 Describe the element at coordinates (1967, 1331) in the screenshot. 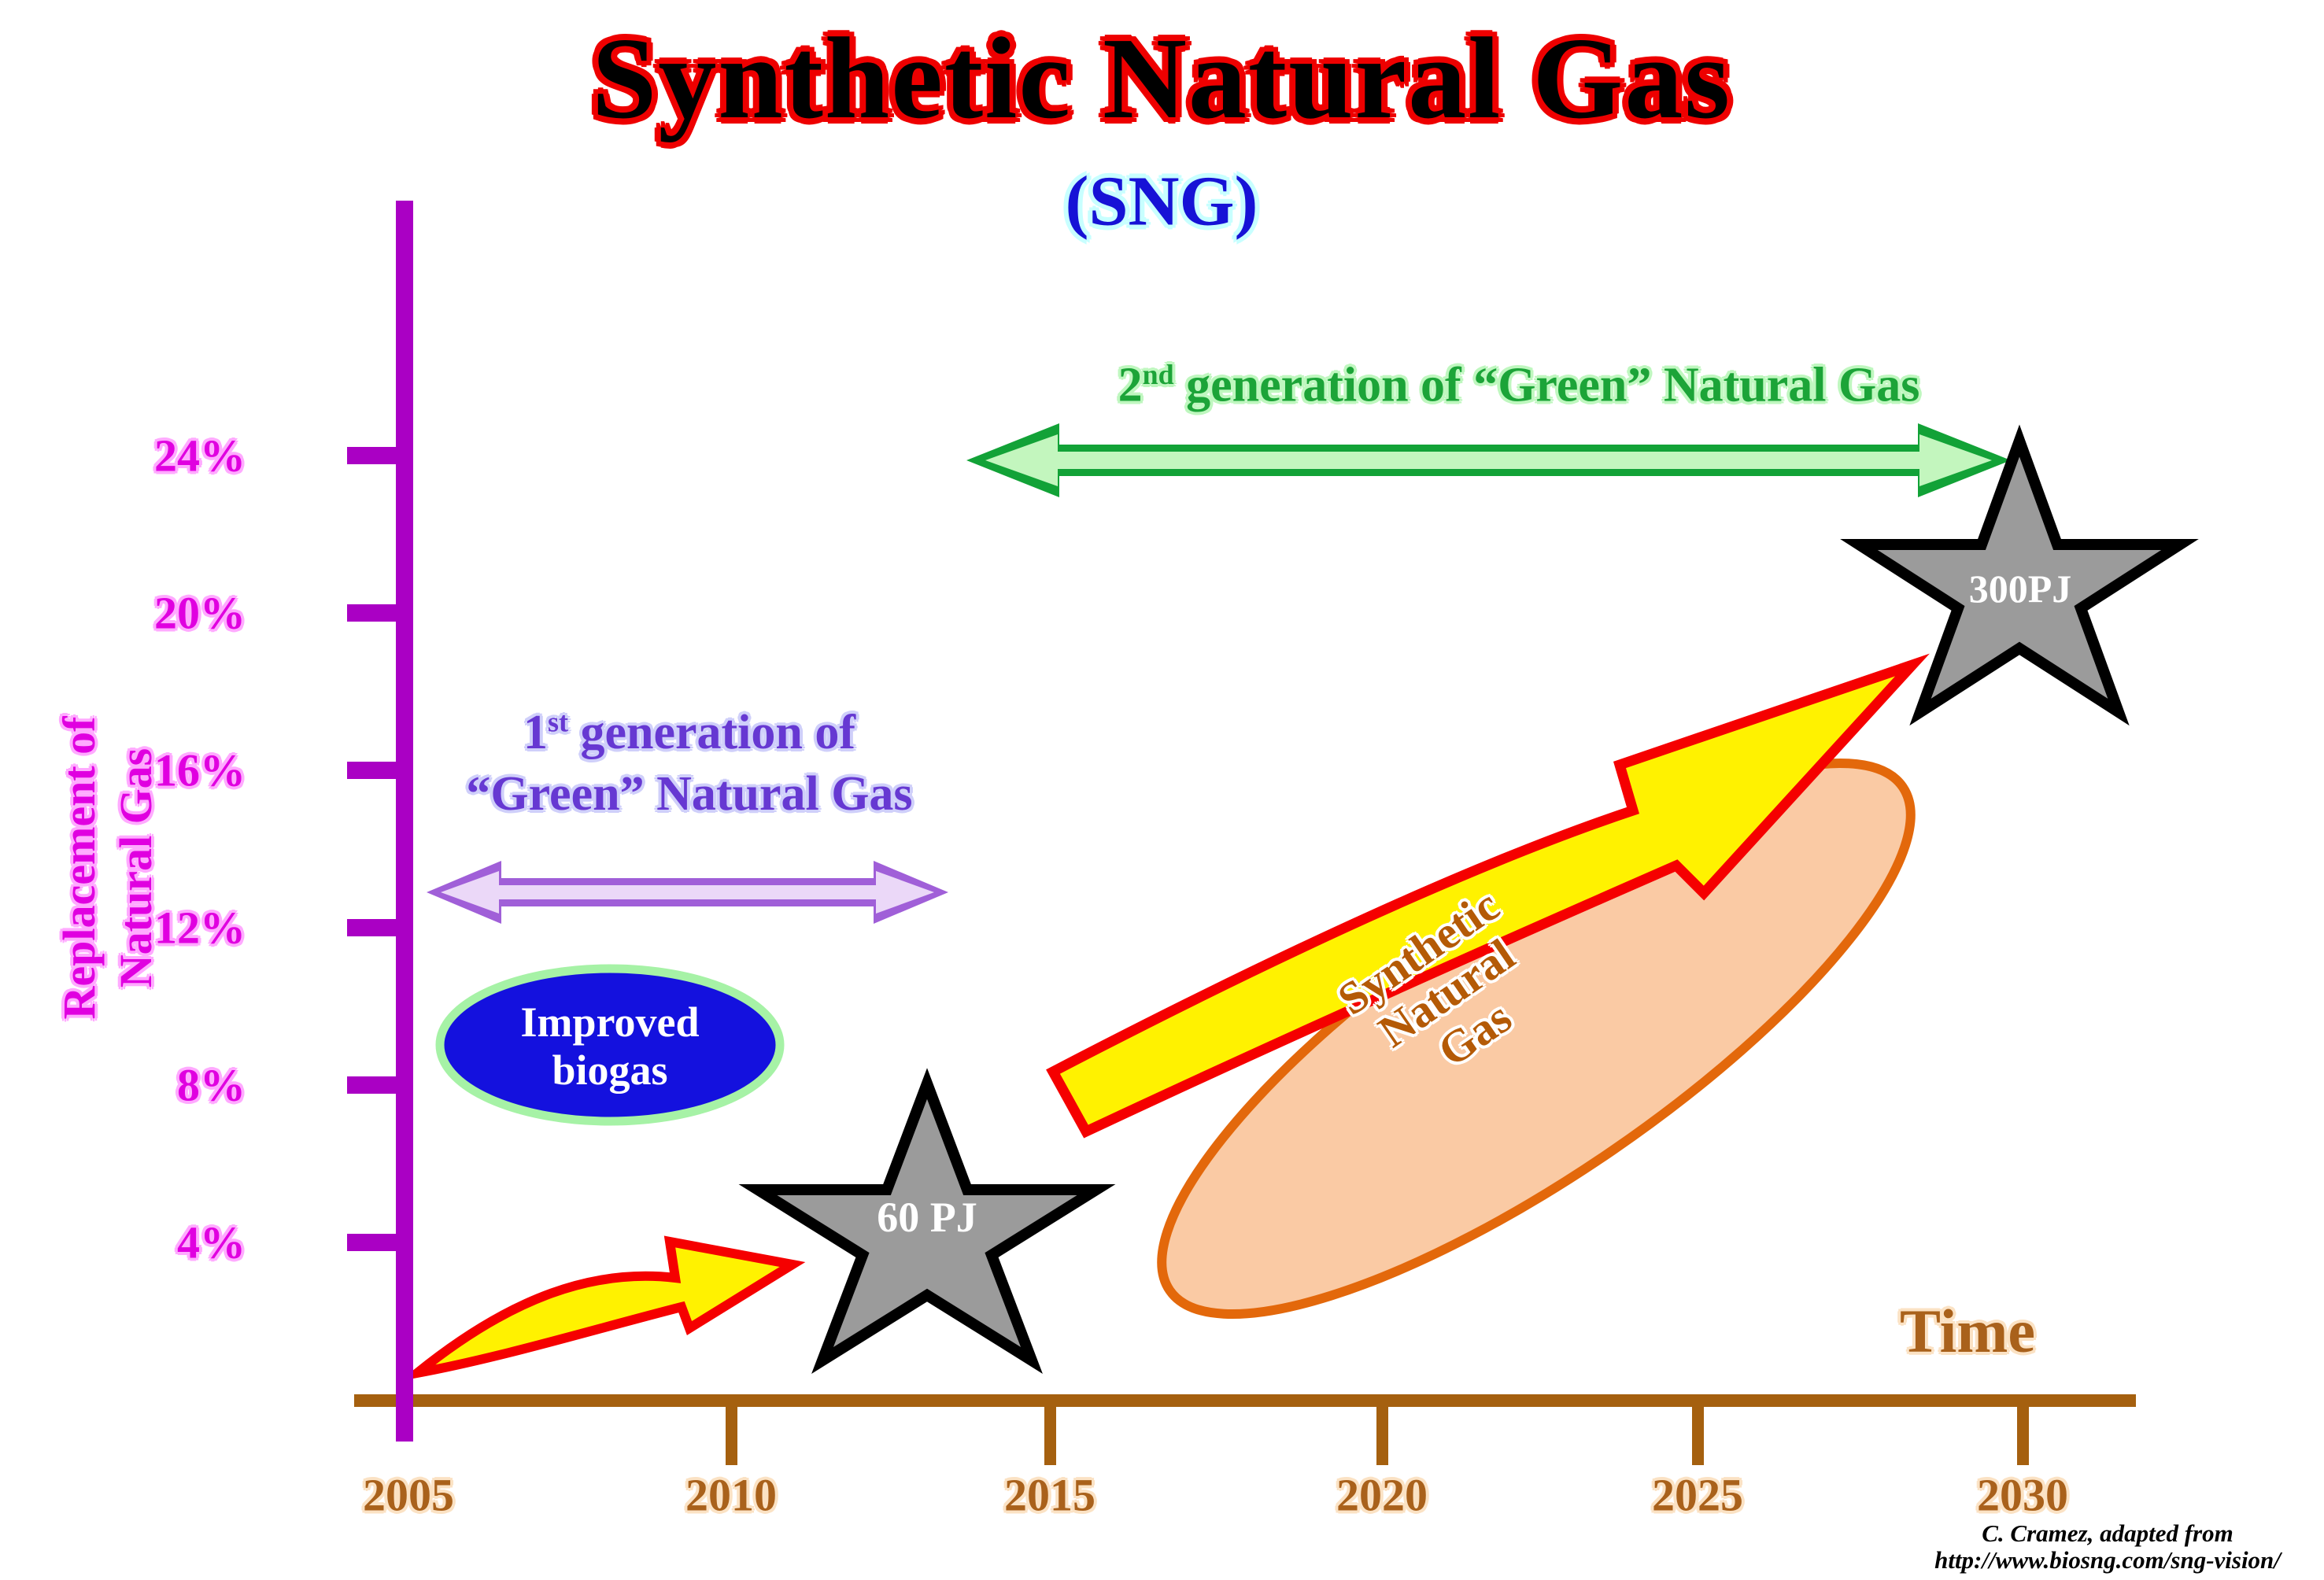

I see `x-axis-title: Time` at that location.